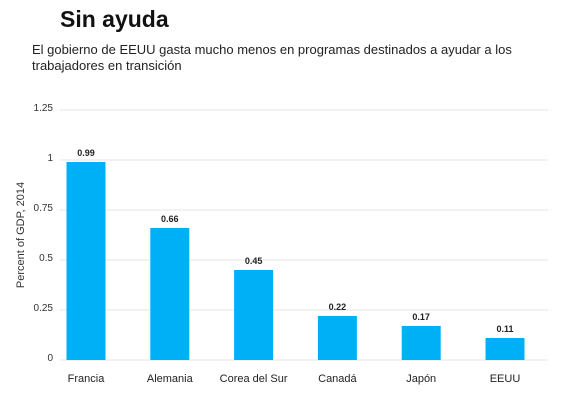 The height and width of the screenshot is (400, 580). What do you see at coordinates (44, 108) in the screenshot?
I see `y-tick-label: 1.25` at bounding box center [44, 108].